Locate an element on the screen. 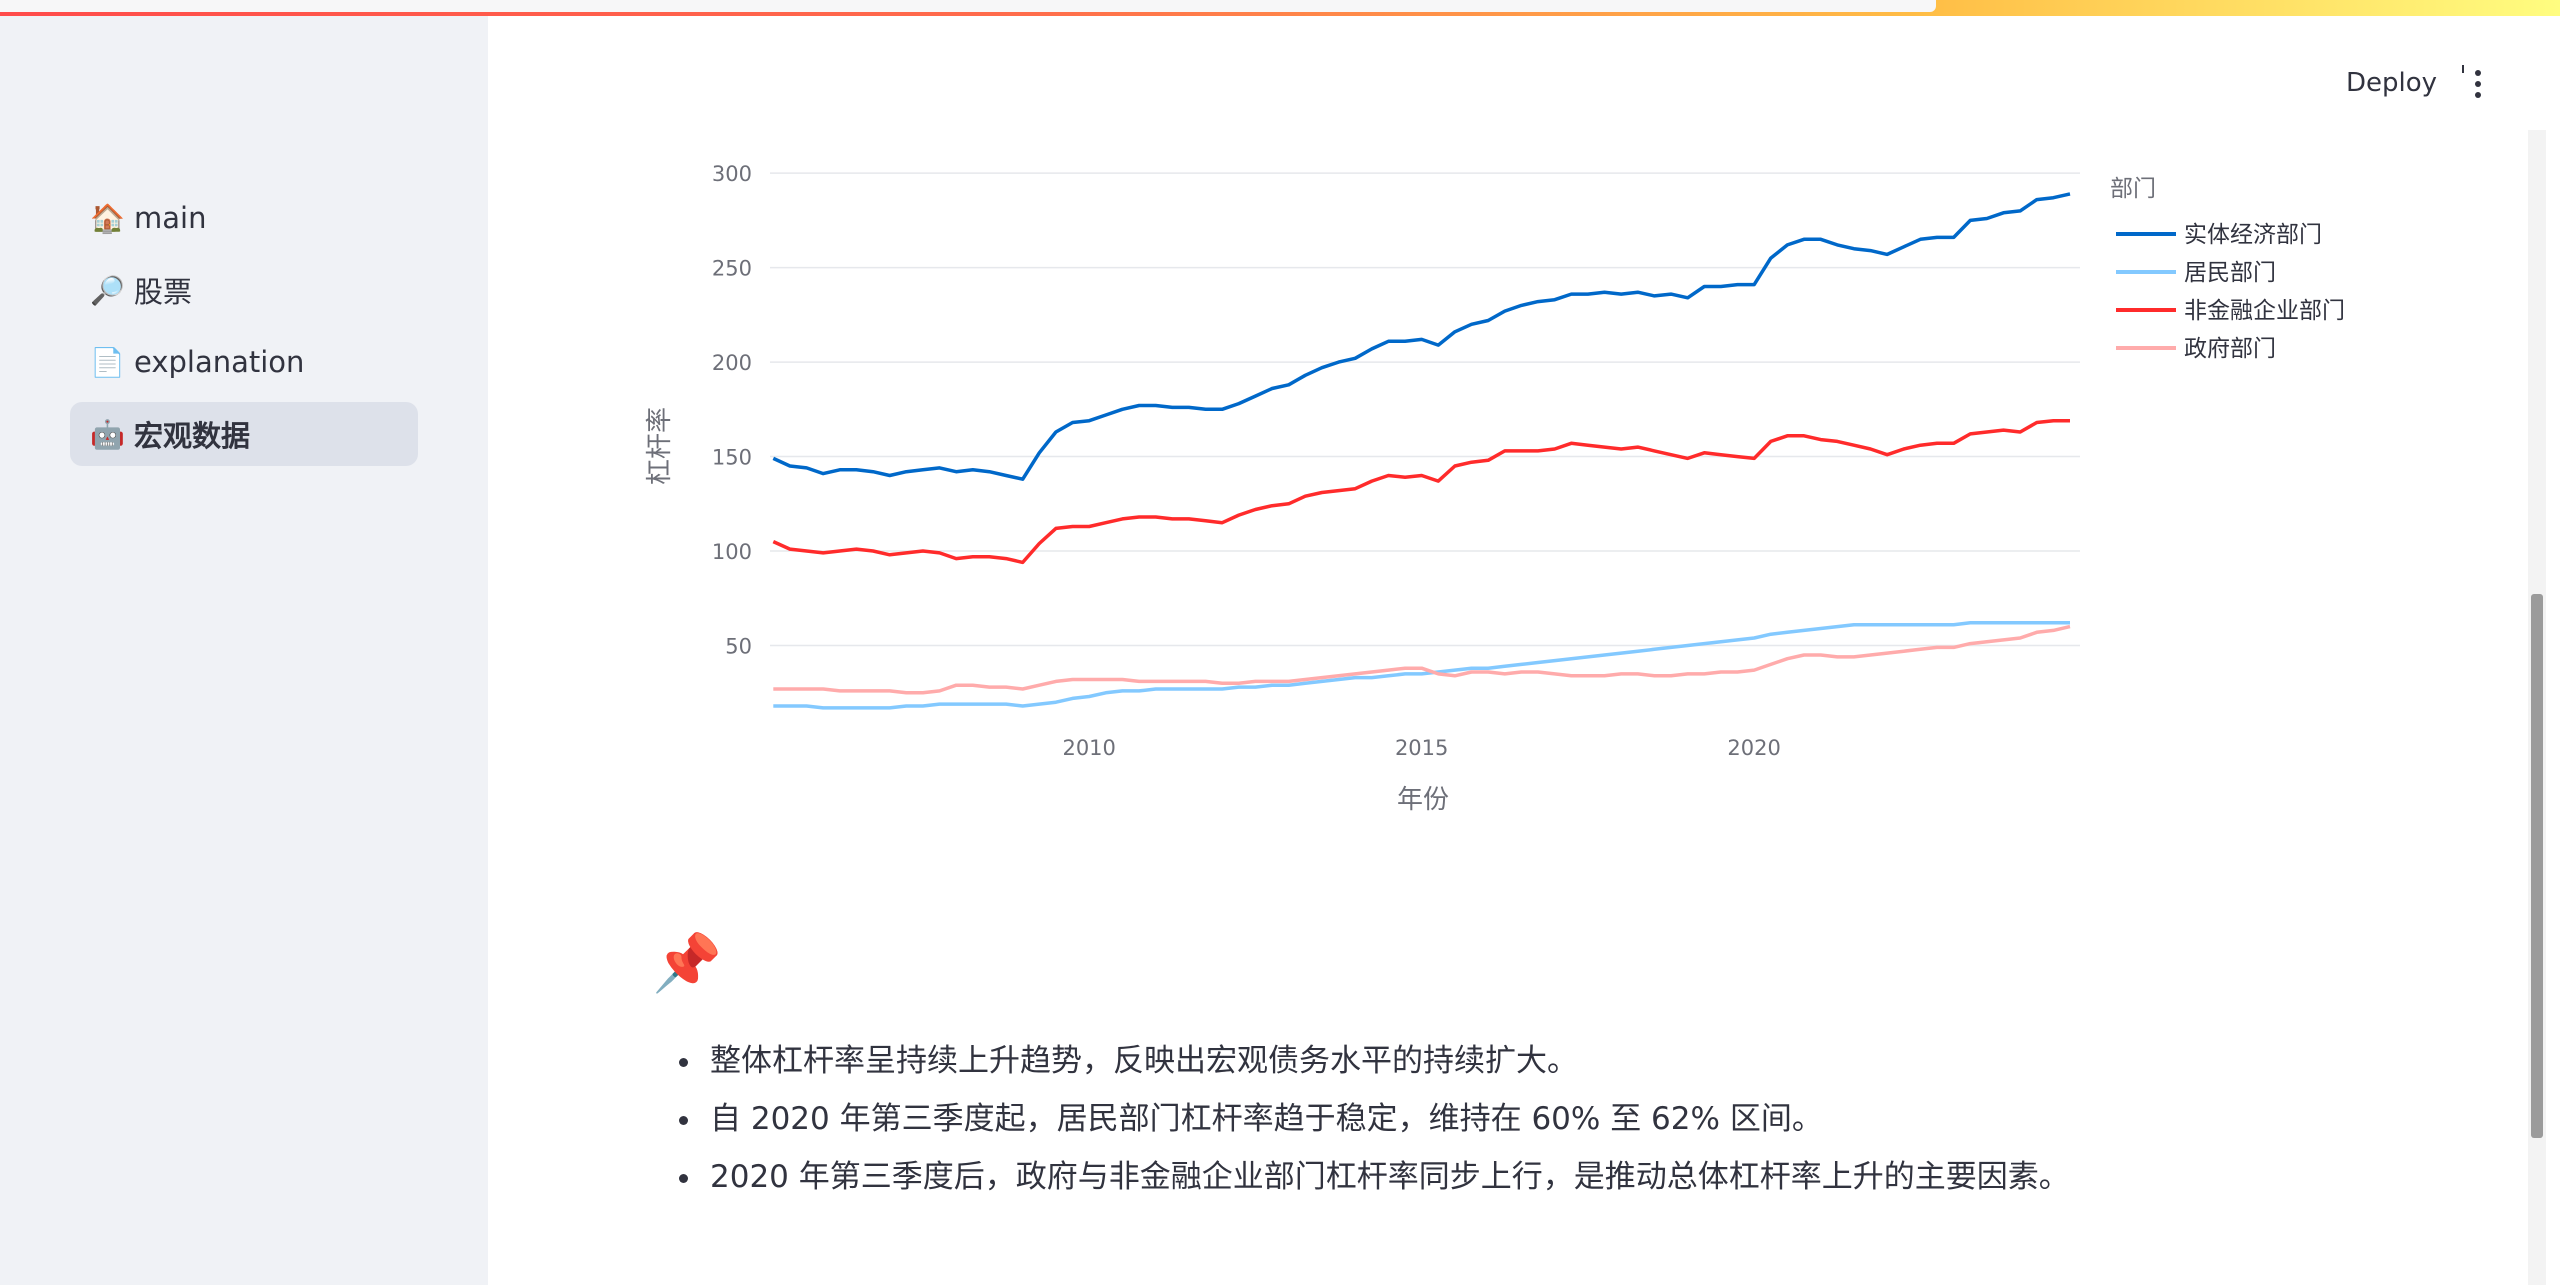 This screenshot has height=1285, width=2560. y-tick-label: 150 is located at coordinates (732, 458).